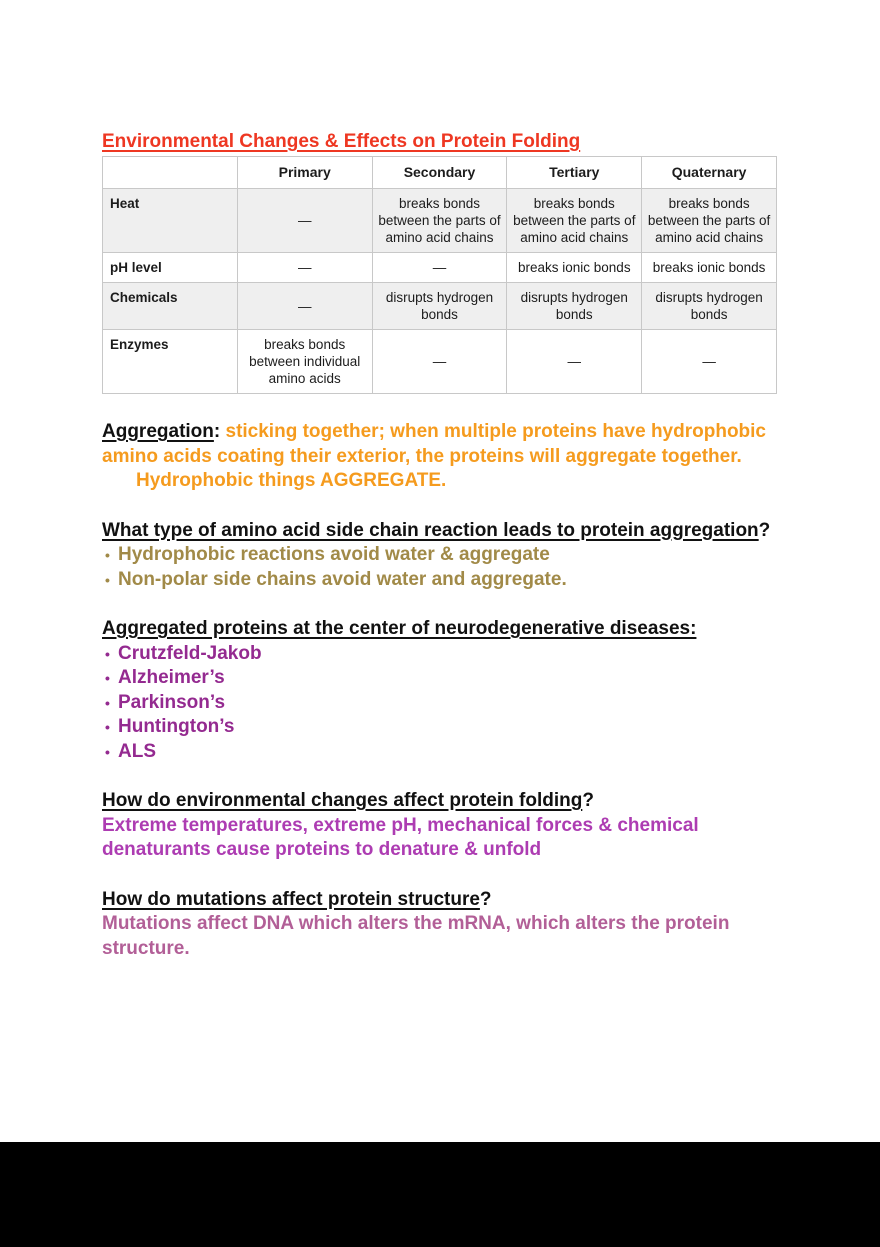 The image size is (880, 1247). Describe the element at coordinates (709, 267) in the screenshot. I see `cell-ph-quaternary: breaks ionic bonds` at that location.